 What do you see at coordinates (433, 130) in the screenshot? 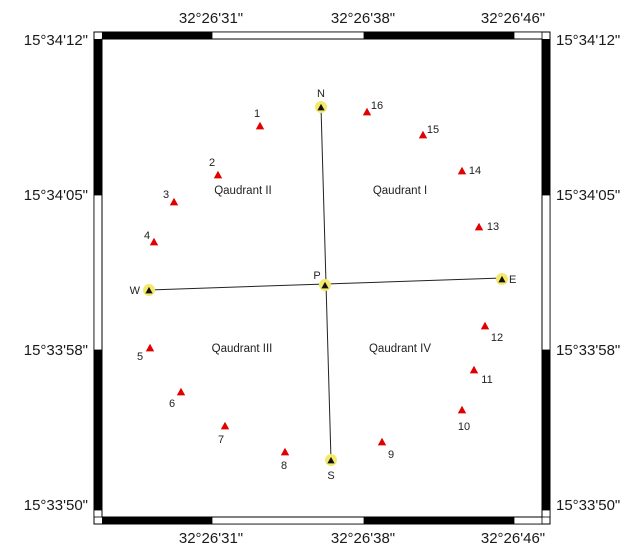
I see `sample-point-label: 15` at bounding box center [433, 130].